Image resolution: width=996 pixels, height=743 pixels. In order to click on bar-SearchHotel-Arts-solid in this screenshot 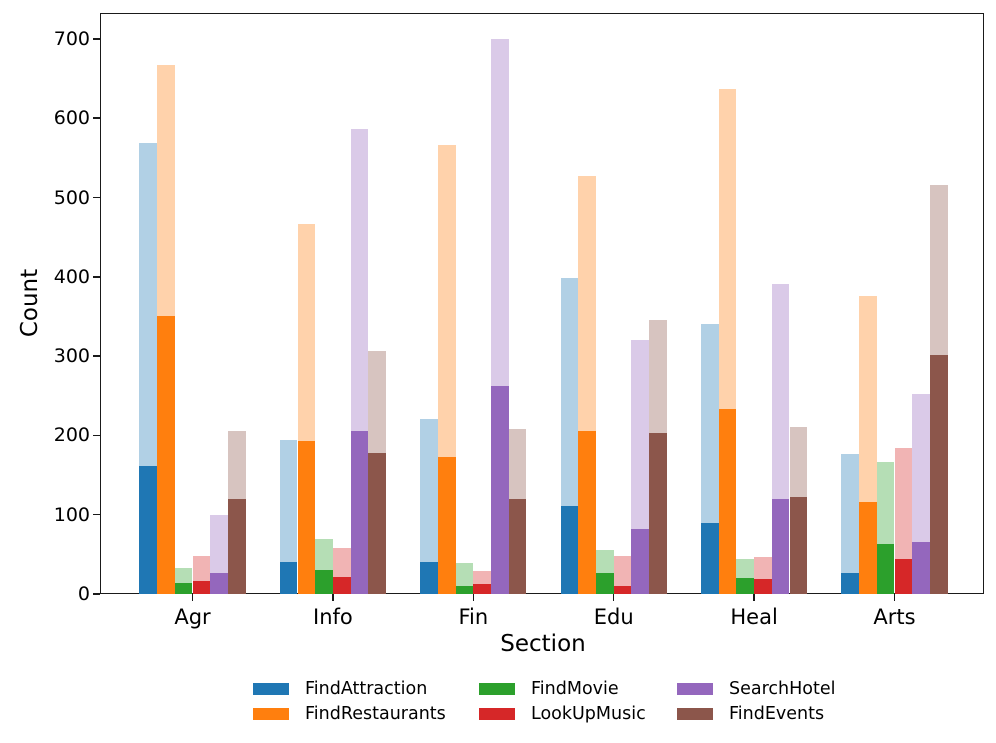, I will do `click(921, 567)`.